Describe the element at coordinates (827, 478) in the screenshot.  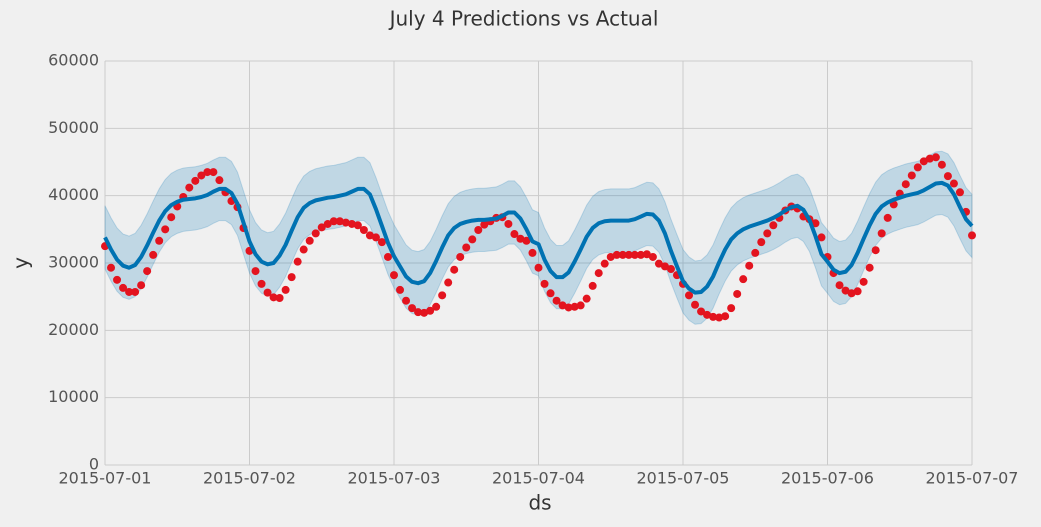
I see `x-tick-label: 2015-07-06` at that location.